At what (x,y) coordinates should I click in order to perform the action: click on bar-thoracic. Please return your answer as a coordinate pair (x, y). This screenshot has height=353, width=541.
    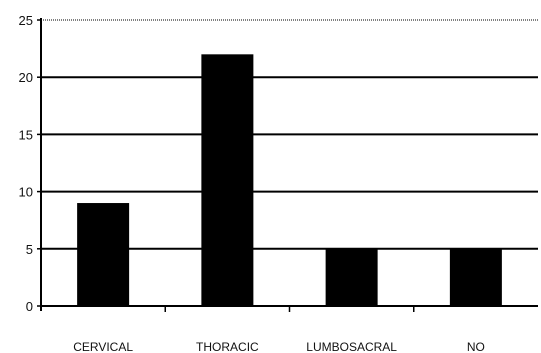
    Looking at the image, I should click on (227, 180).